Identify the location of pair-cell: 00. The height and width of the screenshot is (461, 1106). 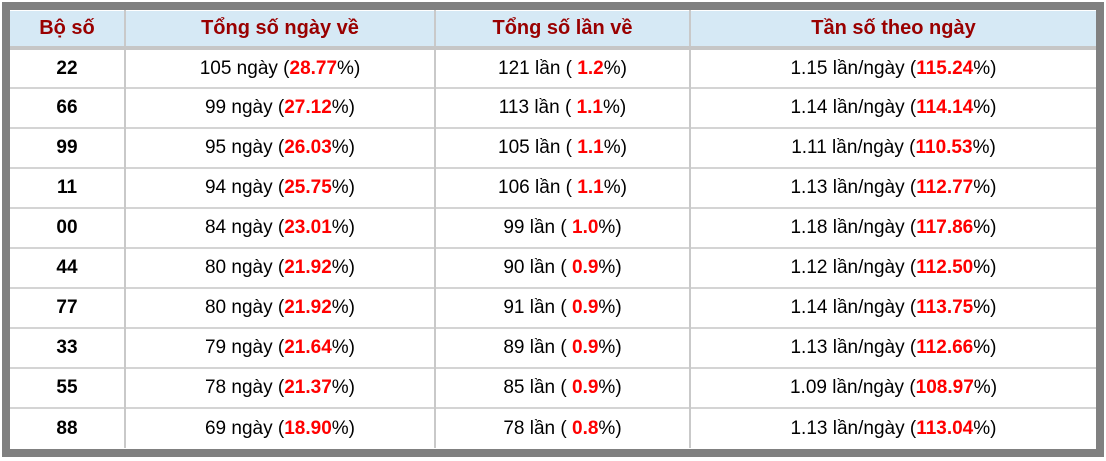
(68, 227).